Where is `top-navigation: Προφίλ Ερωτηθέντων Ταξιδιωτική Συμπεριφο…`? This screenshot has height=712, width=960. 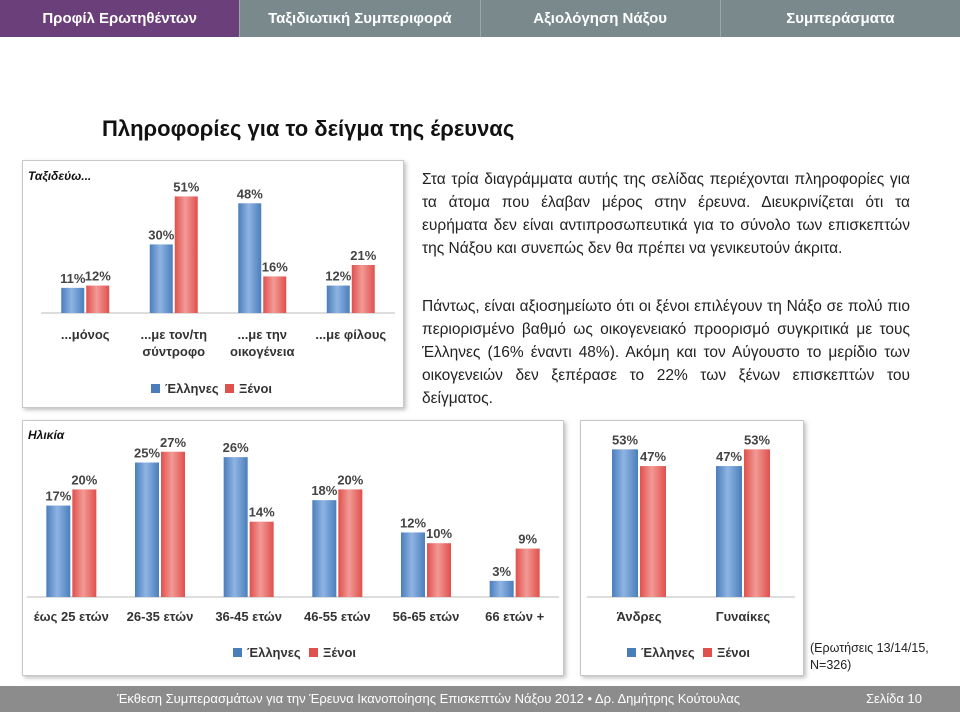 top-navigation: Προφίλ Ερωτηθέντων Ταξιδιωτική Συμπεριφο… is located at coordinates (480, 18).